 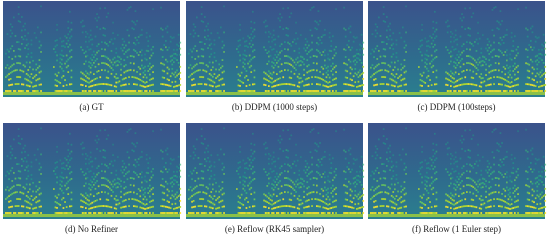 I want to click on panel-caption: (f) Reflow (1 Euler step), so click(x=456, y=229).